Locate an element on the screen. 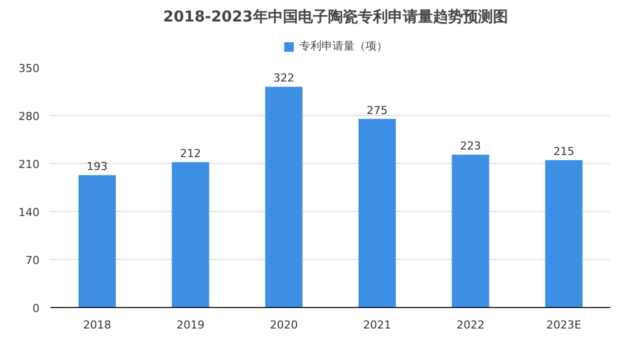 This screenshot has height=362, width=640. y-tick-label: 350 is located at coordinates (29, 68).